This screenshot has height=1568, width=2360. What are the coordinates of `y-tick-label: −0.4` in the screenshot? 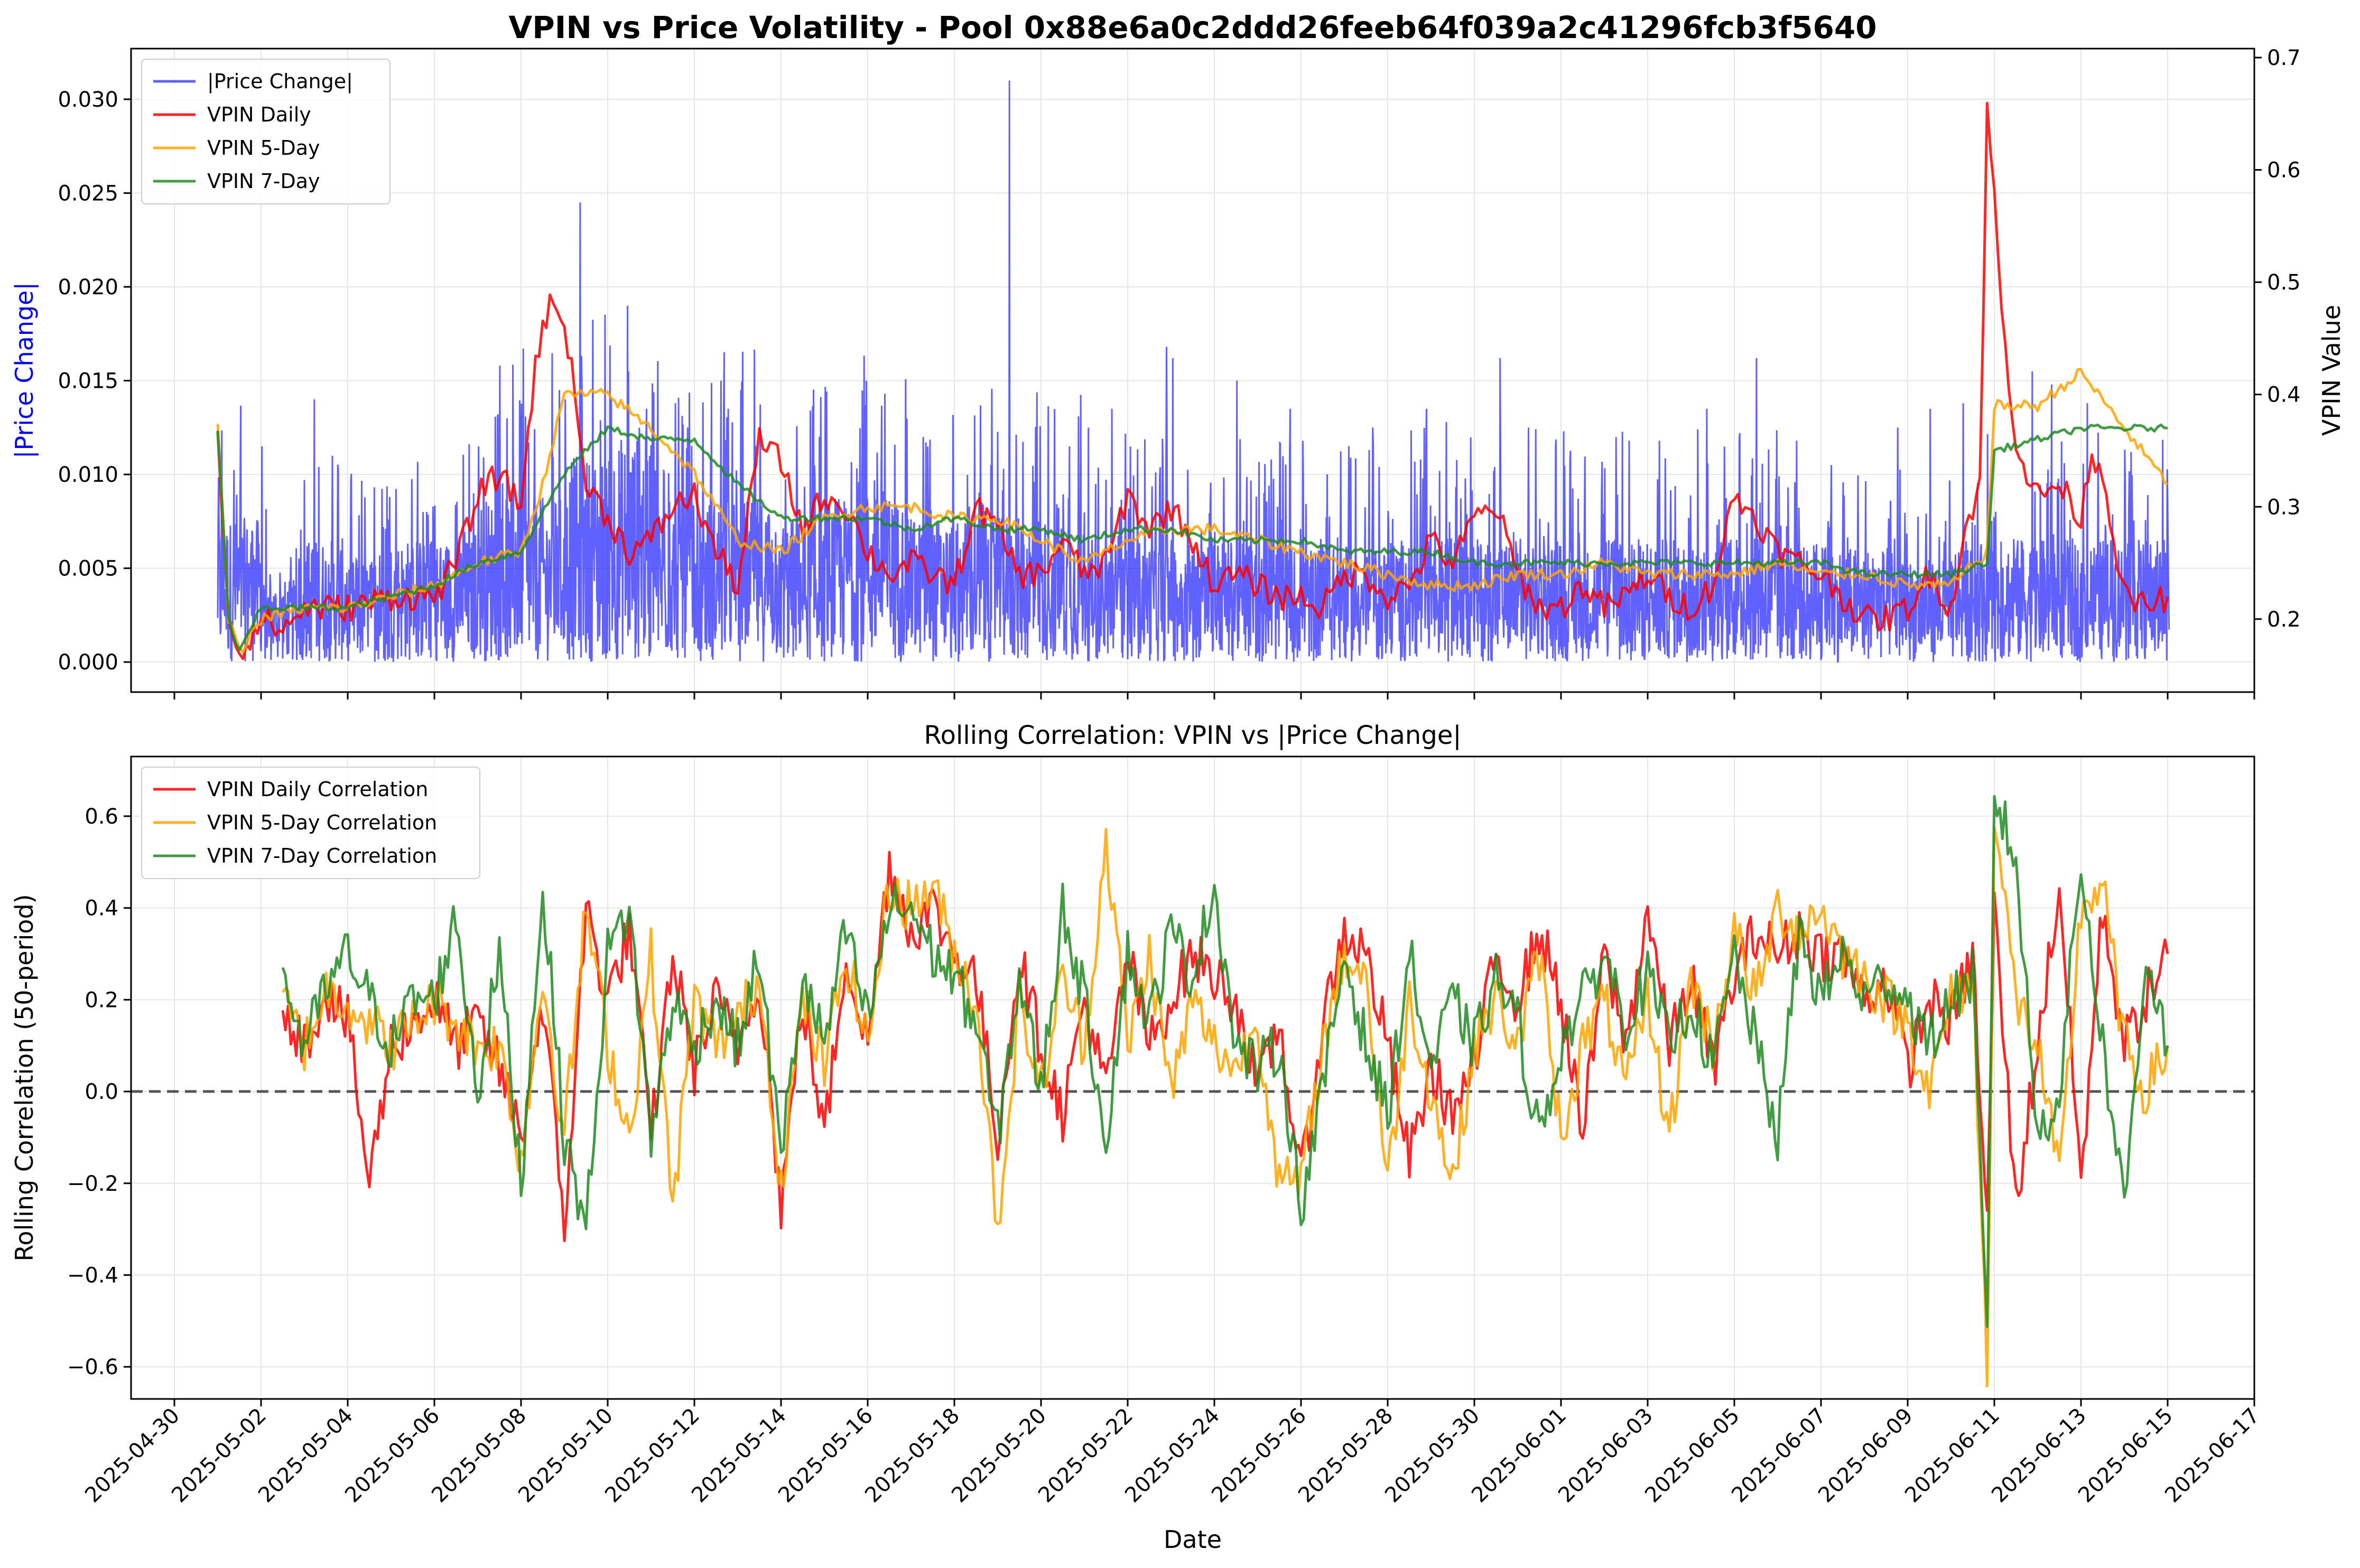 It's located at (92, 1275).